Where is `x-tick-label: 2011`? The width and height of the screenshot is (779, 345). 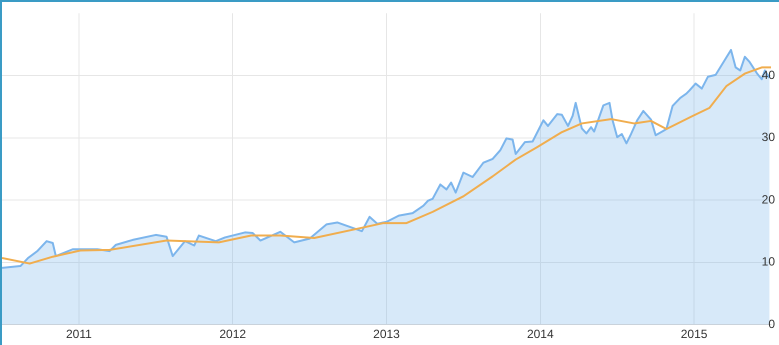 x-tick-label: 2011 is located at coordinates (79, 334).